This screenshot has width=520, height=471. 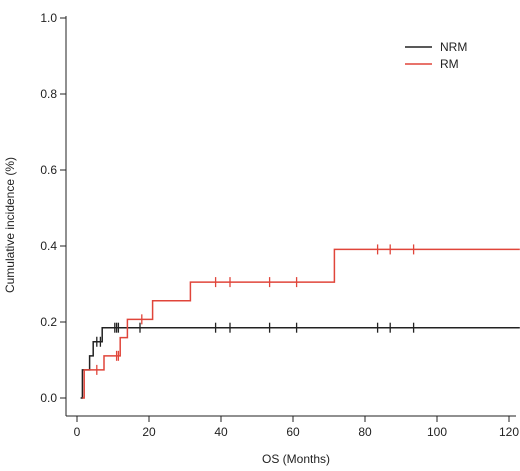 I want to click on legend-label-nrm: NRM, so click(x=453, y=47).